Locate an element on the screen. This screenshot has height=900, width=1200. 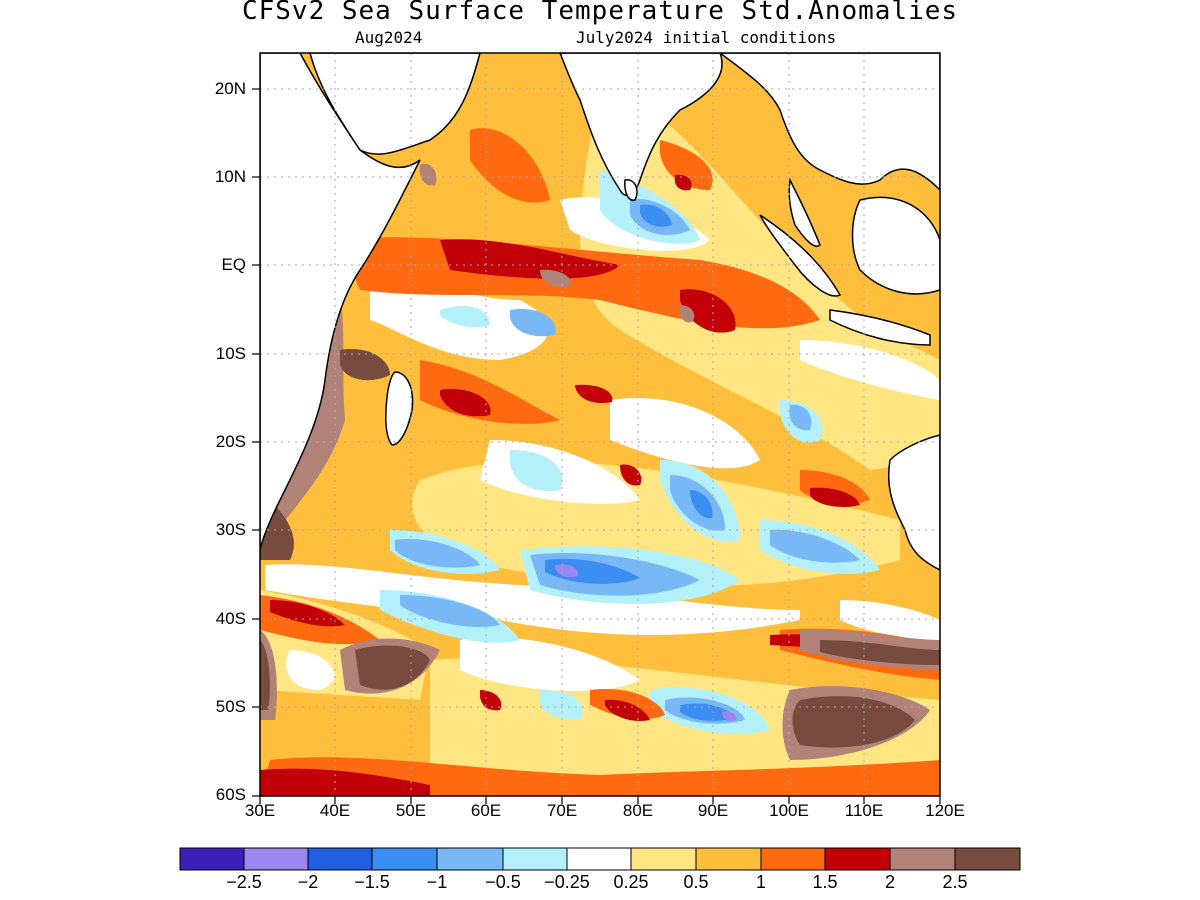
lat-label: 10N is located at coordinates (230, 176).